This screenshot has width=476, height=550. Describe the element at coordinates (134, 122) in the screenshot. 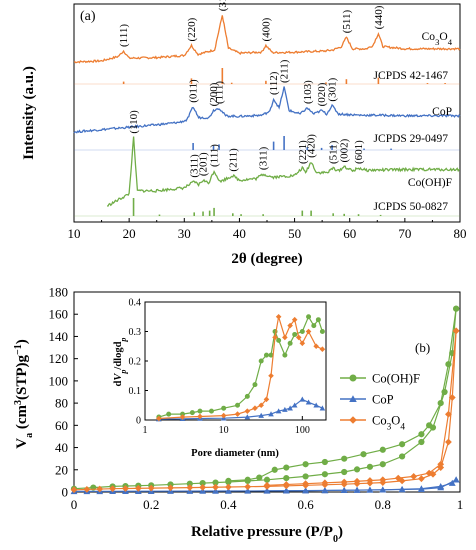

I see `peak-label: (110)` at that location.